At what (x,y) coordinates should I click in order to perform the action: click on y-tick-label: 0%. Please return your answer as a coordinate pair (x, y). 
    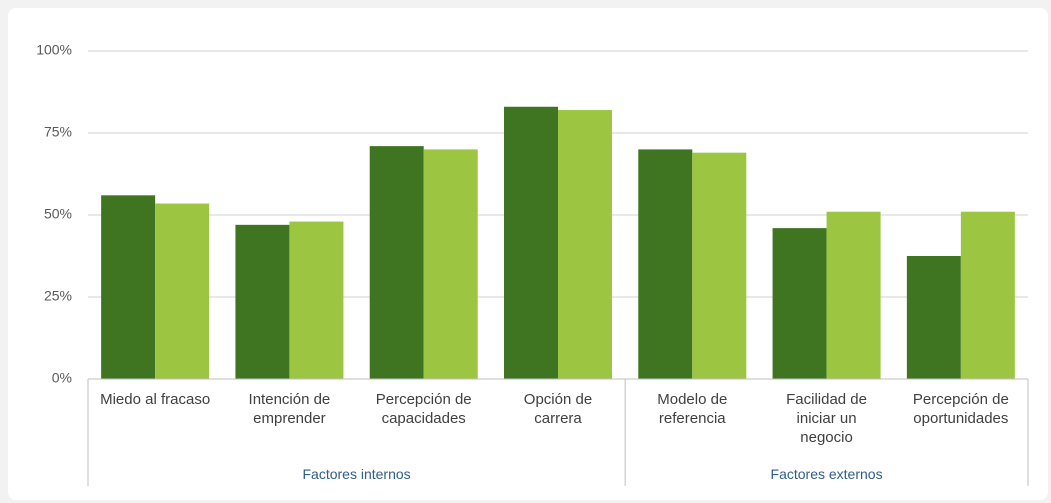
    Looking at the image, I should click on (62, 378).